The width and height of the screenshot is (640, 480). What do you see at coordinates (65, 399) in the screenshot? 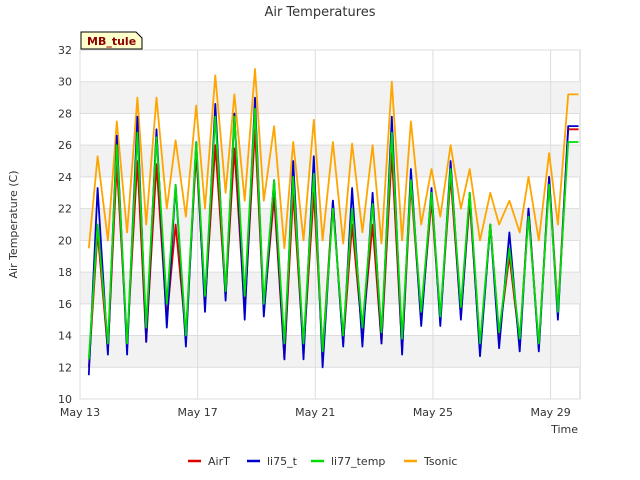
I see `y-tick-label: 10` at bounding box center [65, 399].